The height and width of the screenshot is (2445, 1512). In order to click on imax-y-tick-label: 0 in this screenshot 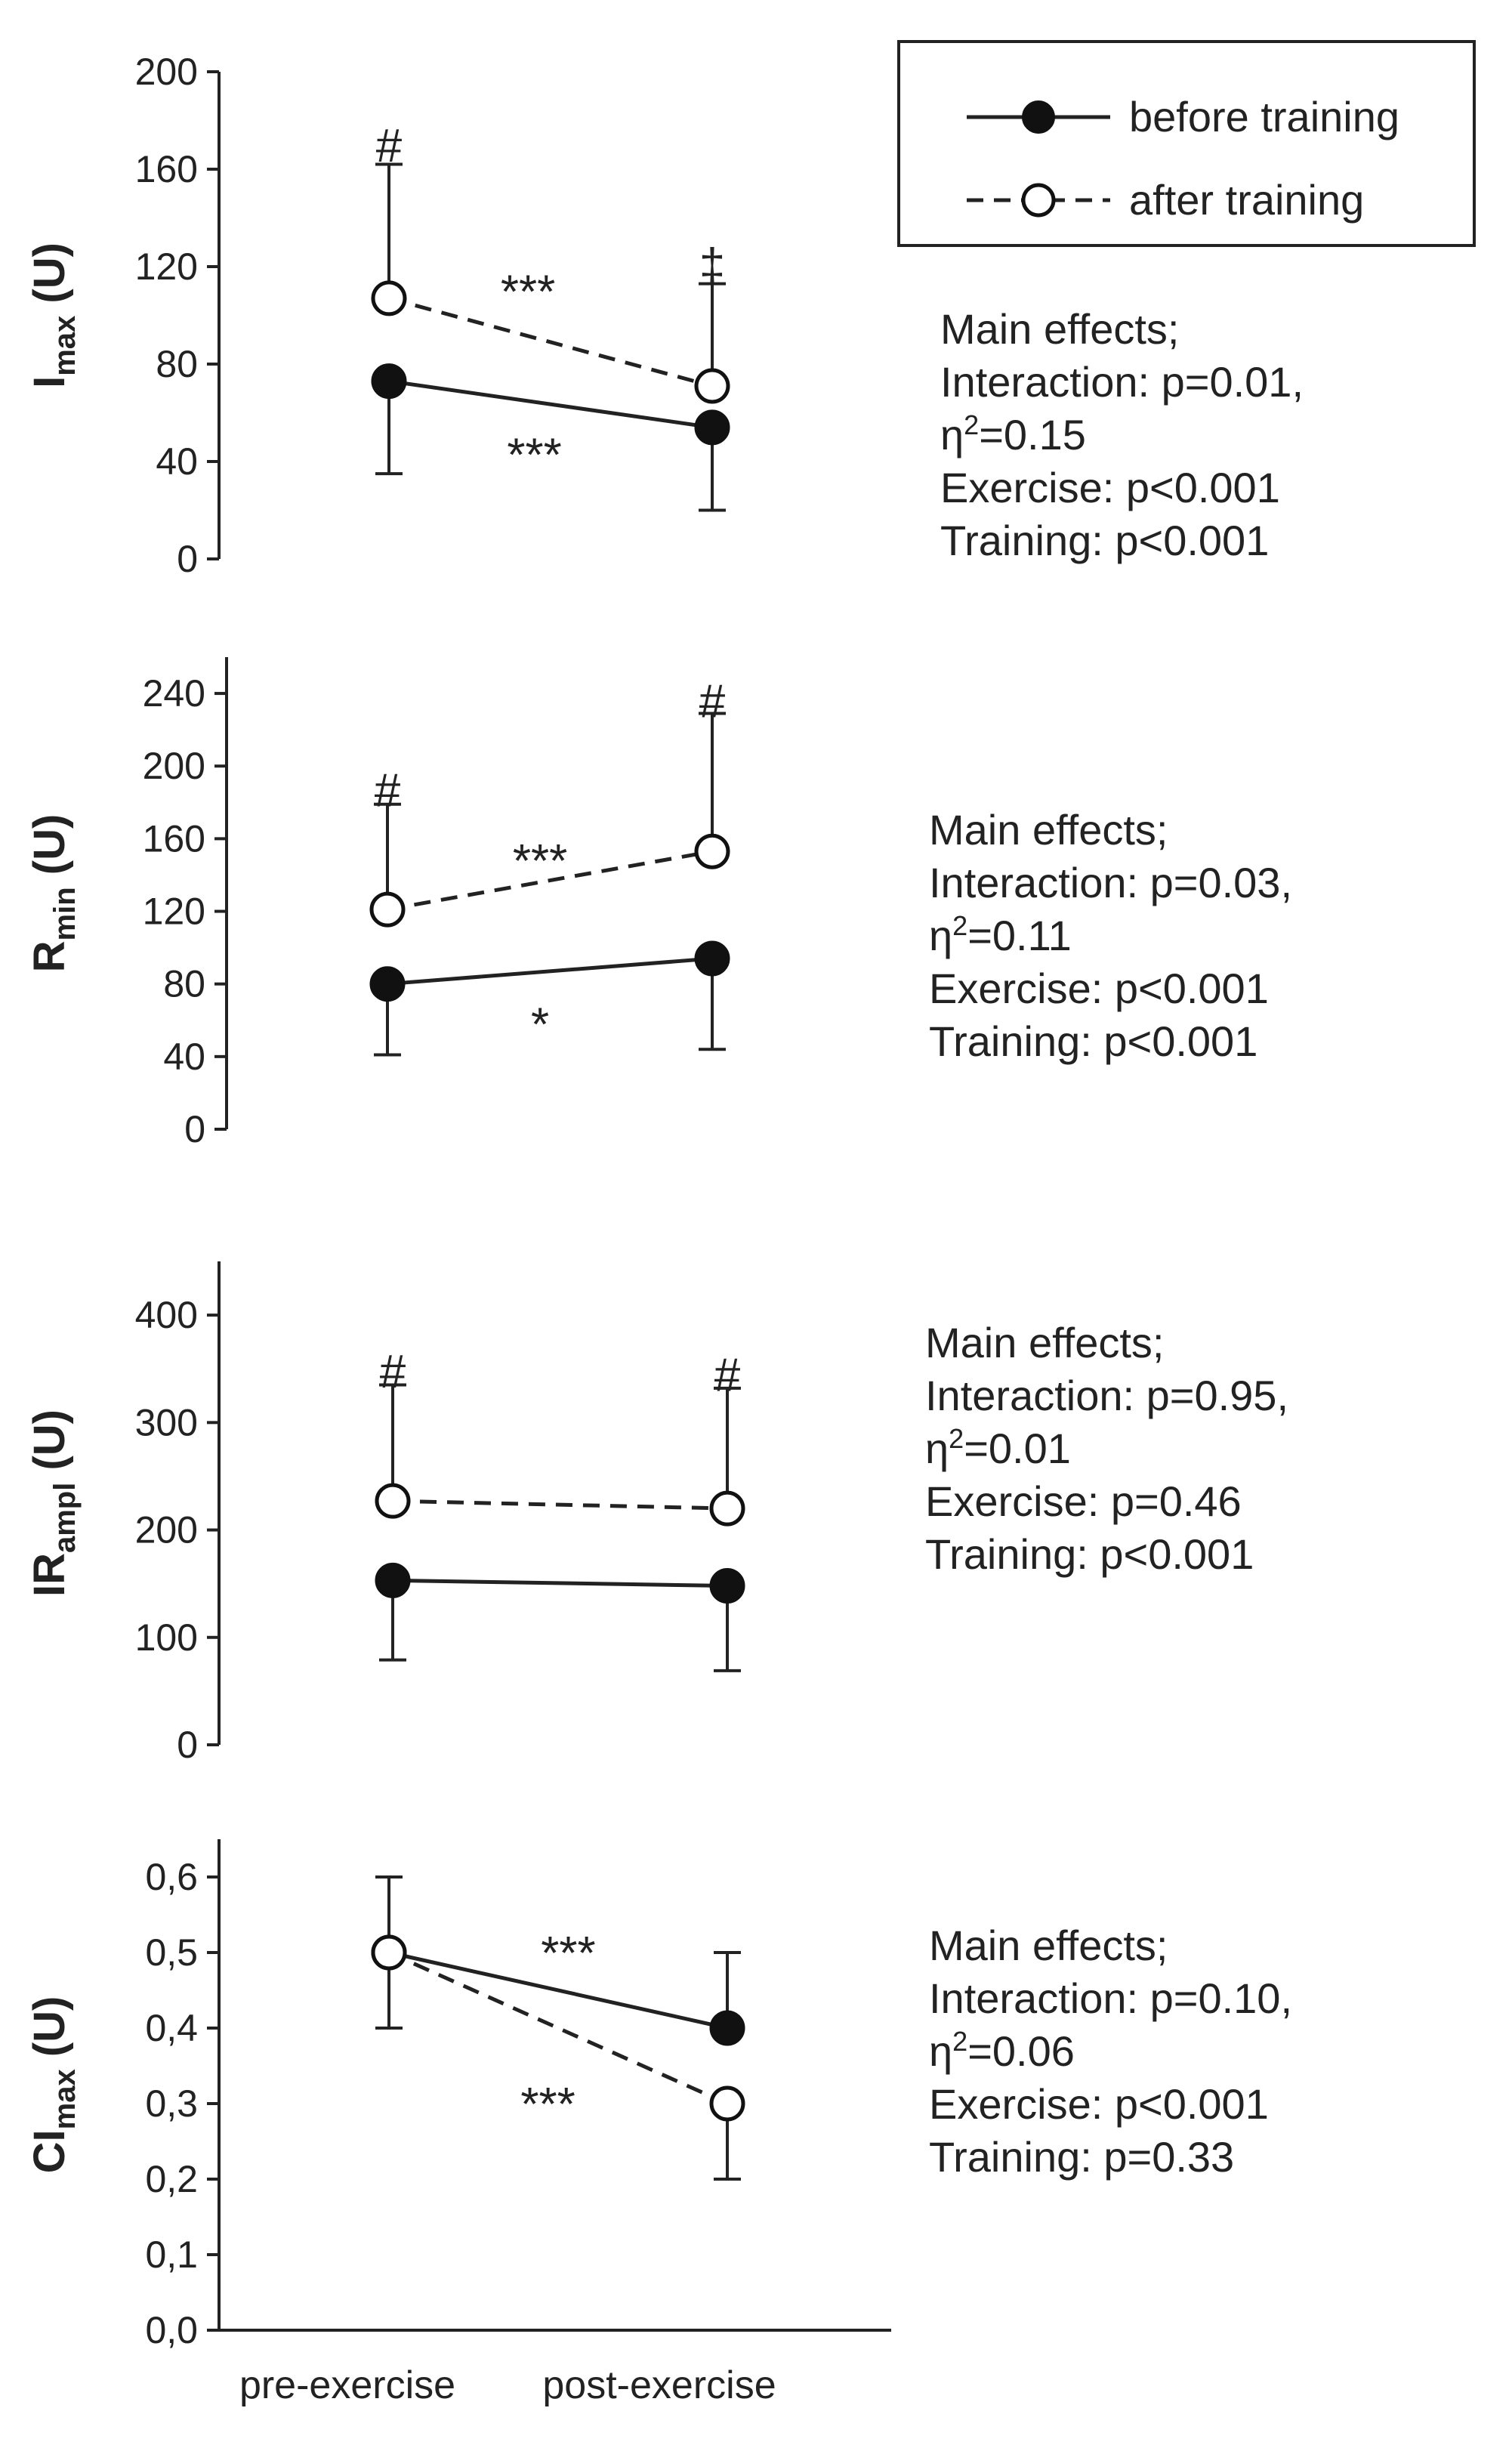, I will do `click(187, 559)`.